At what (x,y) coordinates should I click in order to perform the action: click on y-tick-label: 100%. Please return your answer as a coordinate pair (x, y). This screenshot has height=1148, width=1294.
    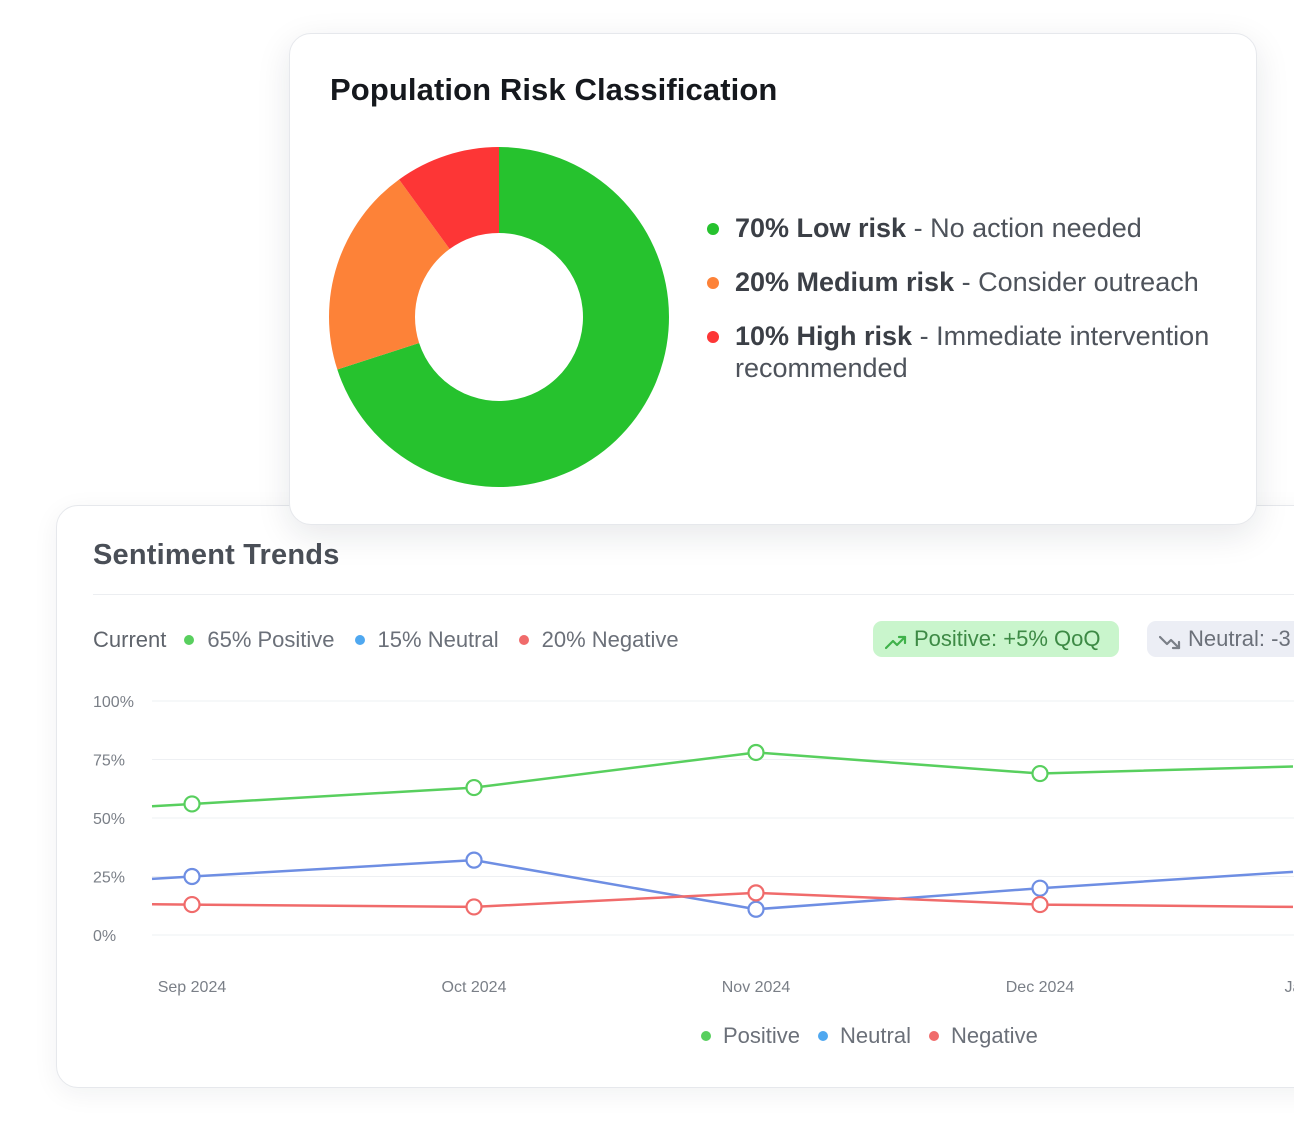
    Looking at the image, I should click on (113, 702).